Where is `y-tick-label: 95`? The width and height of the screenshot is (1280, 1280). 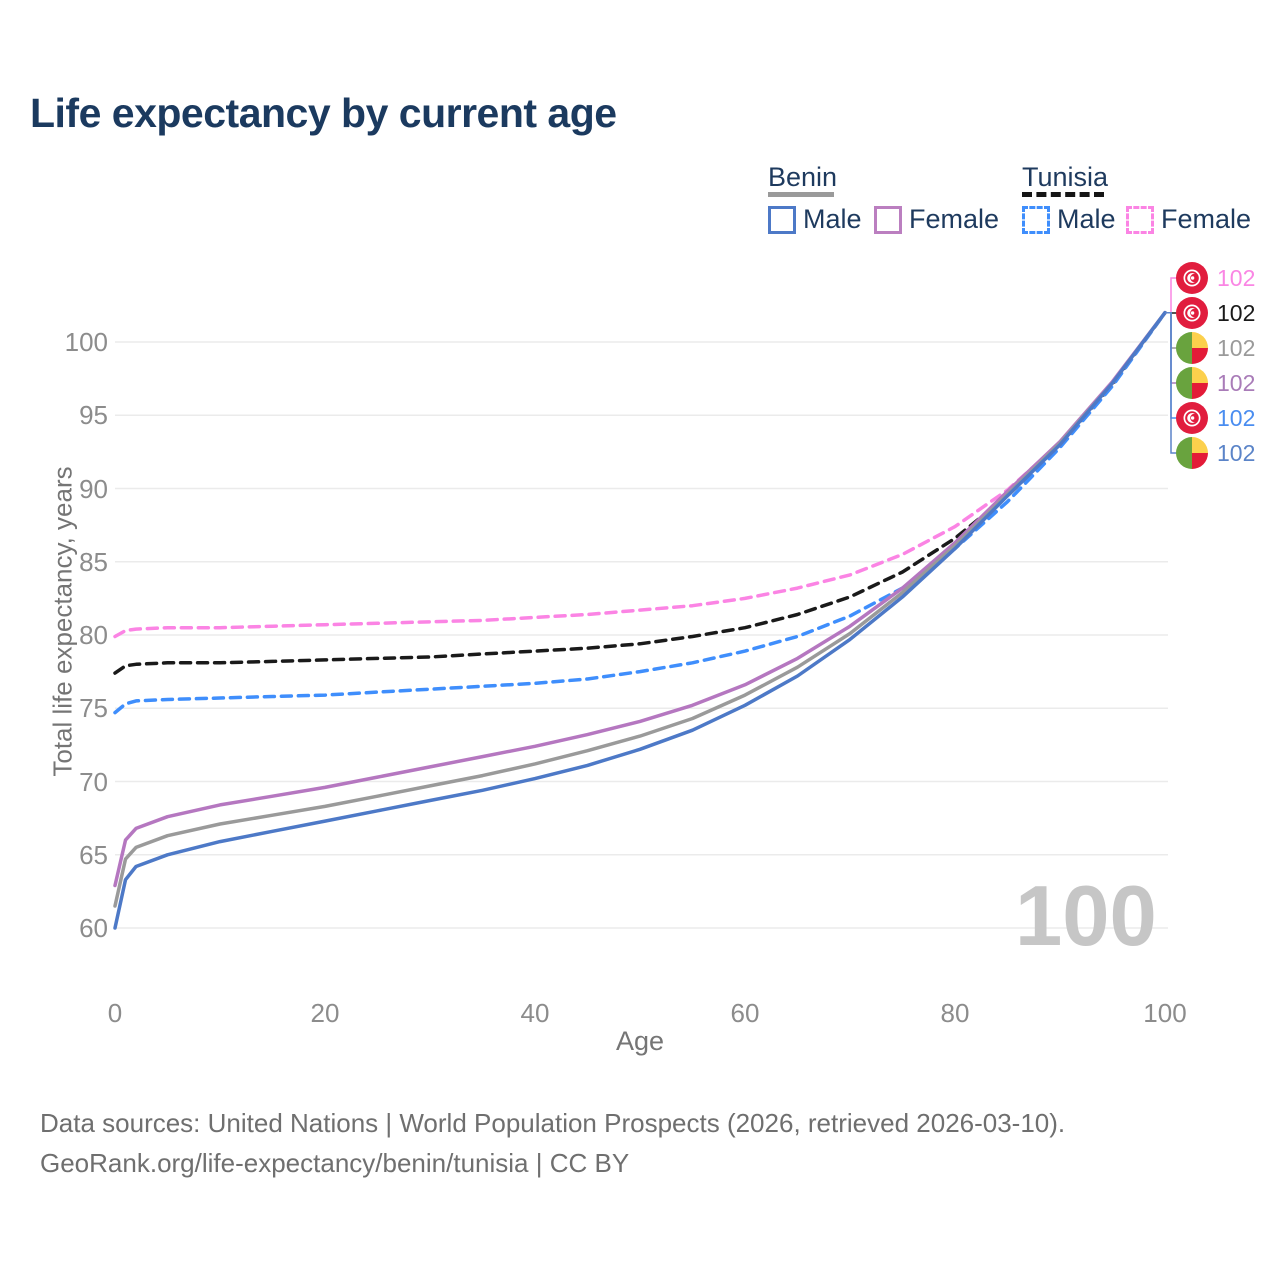 y-tick-label: 95 is located at coordinates (93, 415).